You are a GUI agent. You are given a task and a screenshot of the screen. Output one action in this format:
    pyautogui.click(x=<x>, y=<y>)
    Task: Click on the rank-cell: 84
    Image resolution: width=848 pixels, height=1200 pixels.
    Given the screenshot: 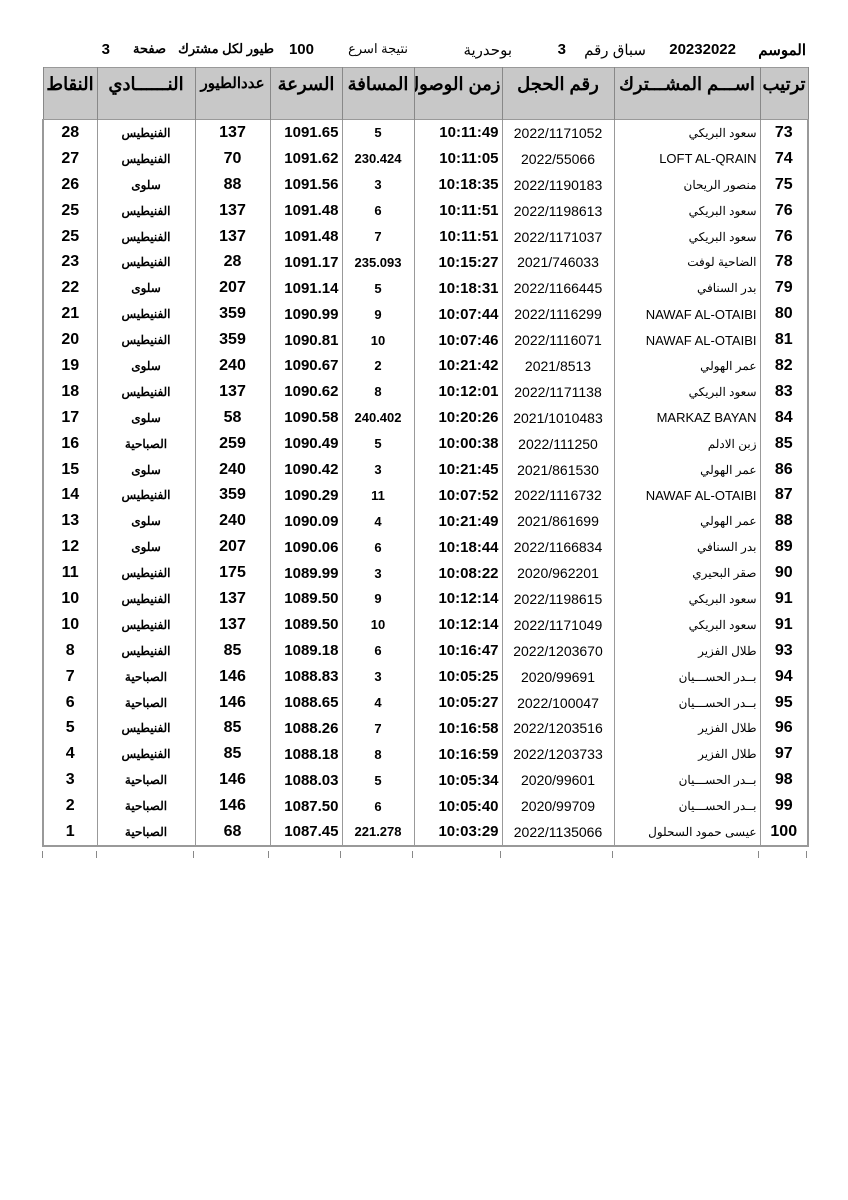 What is the action you would take?
    pyautogui.click(x=784, y=417)
    